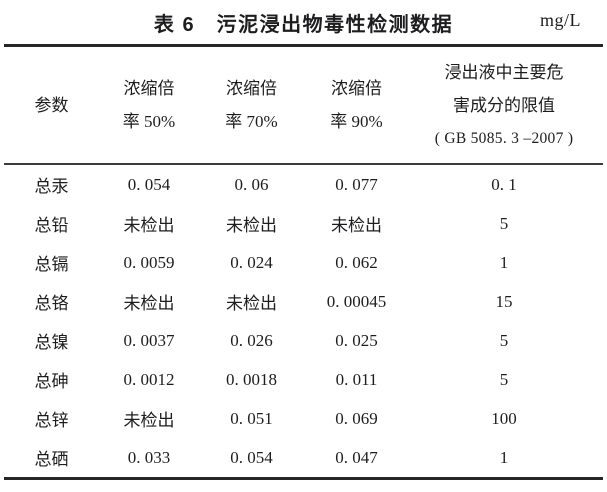 The width and height of the screenshot is (607, 492). I want to click on header-cell-limit: 浸出液中主要危 害成分的限值 ( GB 5085. 3 –2007 ), so click(504, 105).